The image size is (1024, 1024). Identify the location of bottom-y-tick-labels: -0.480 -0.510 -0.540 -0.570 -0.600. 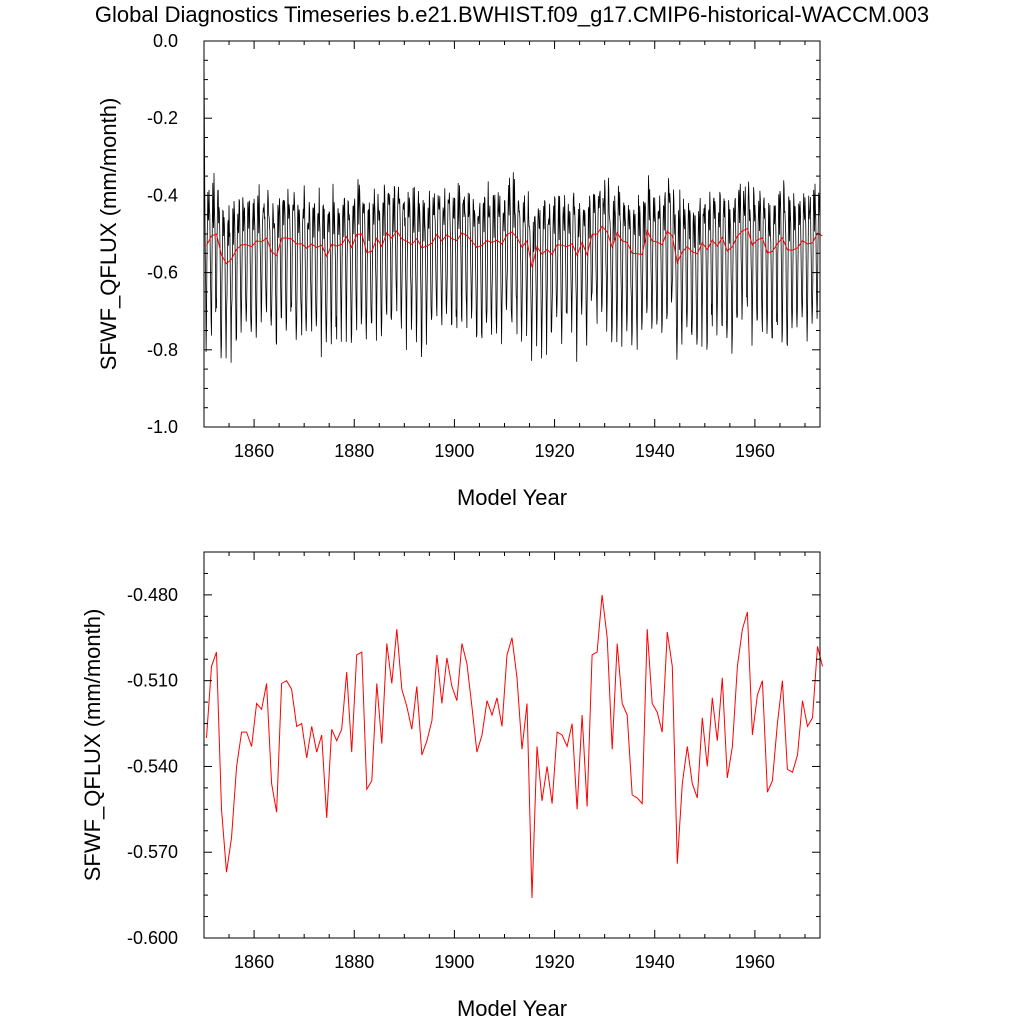
(152, 766).